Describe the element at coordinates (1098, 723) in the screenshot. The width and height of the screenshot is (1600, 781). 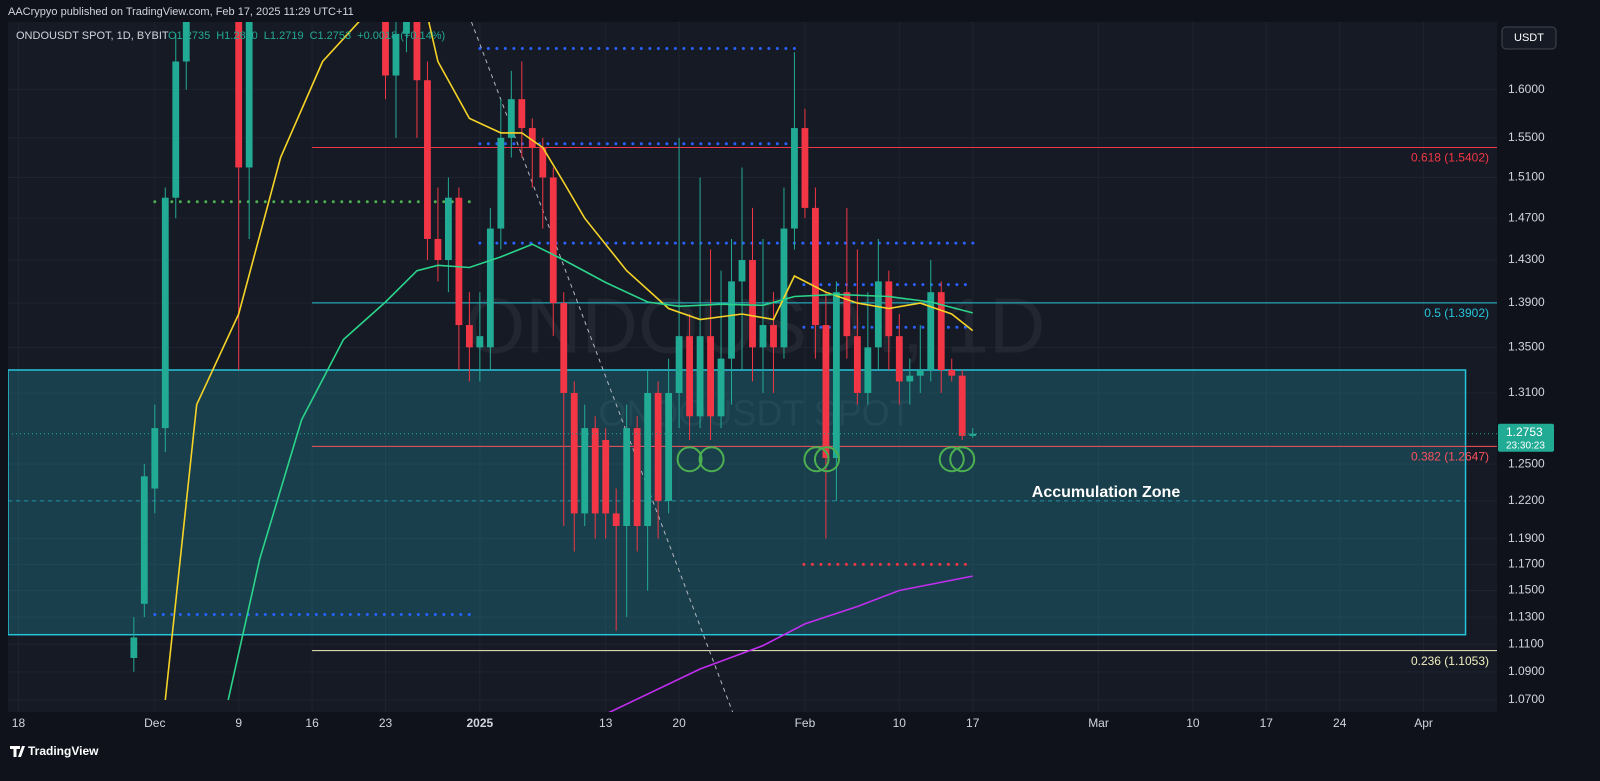
I see `x-tick-label: Mar` at that location.